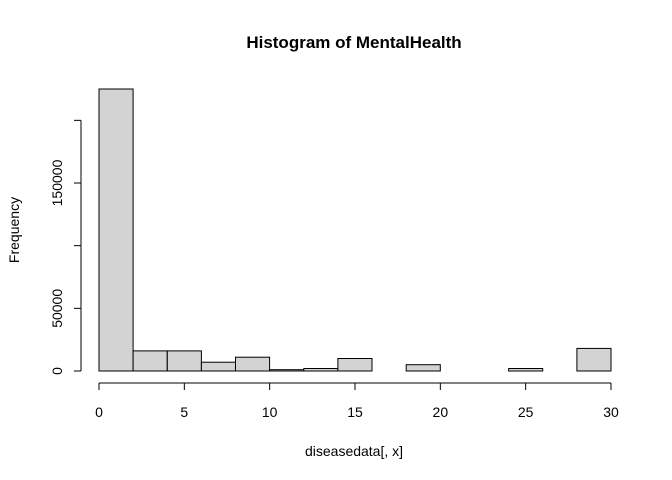 Image resolution: width=672 pixels, height=480 pixels. I want to click on x-tick-label: 15, so click(355, 412).